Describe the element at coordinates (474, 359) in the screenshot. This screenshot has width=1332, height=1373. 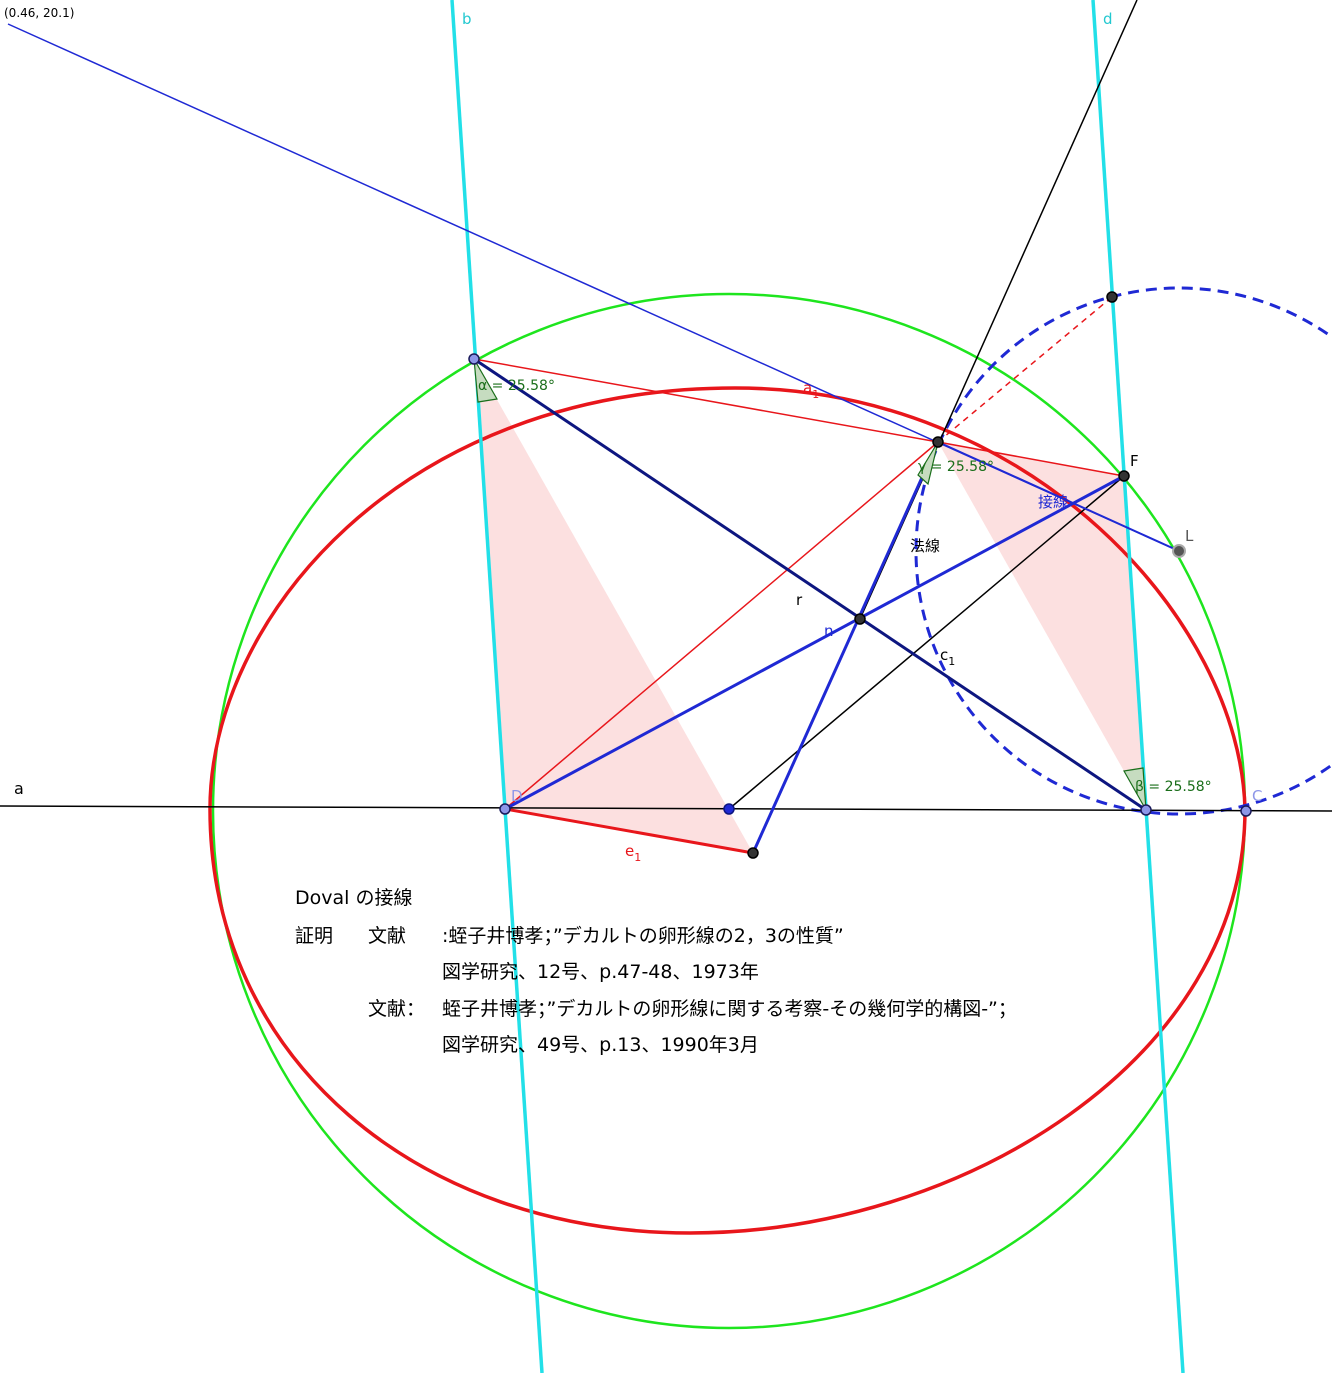
I see `point-top-left` at that location.